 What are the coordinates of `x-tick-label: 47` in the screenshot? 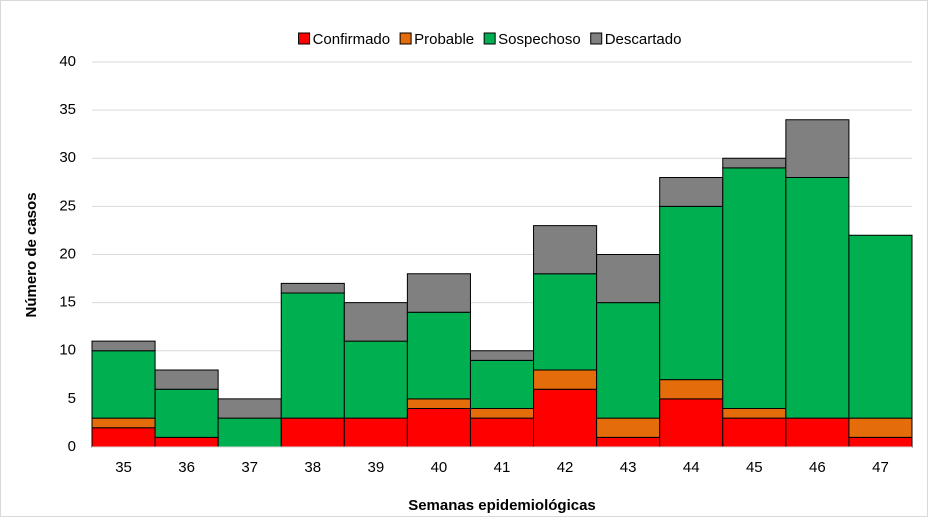 It's located at (880, 467).